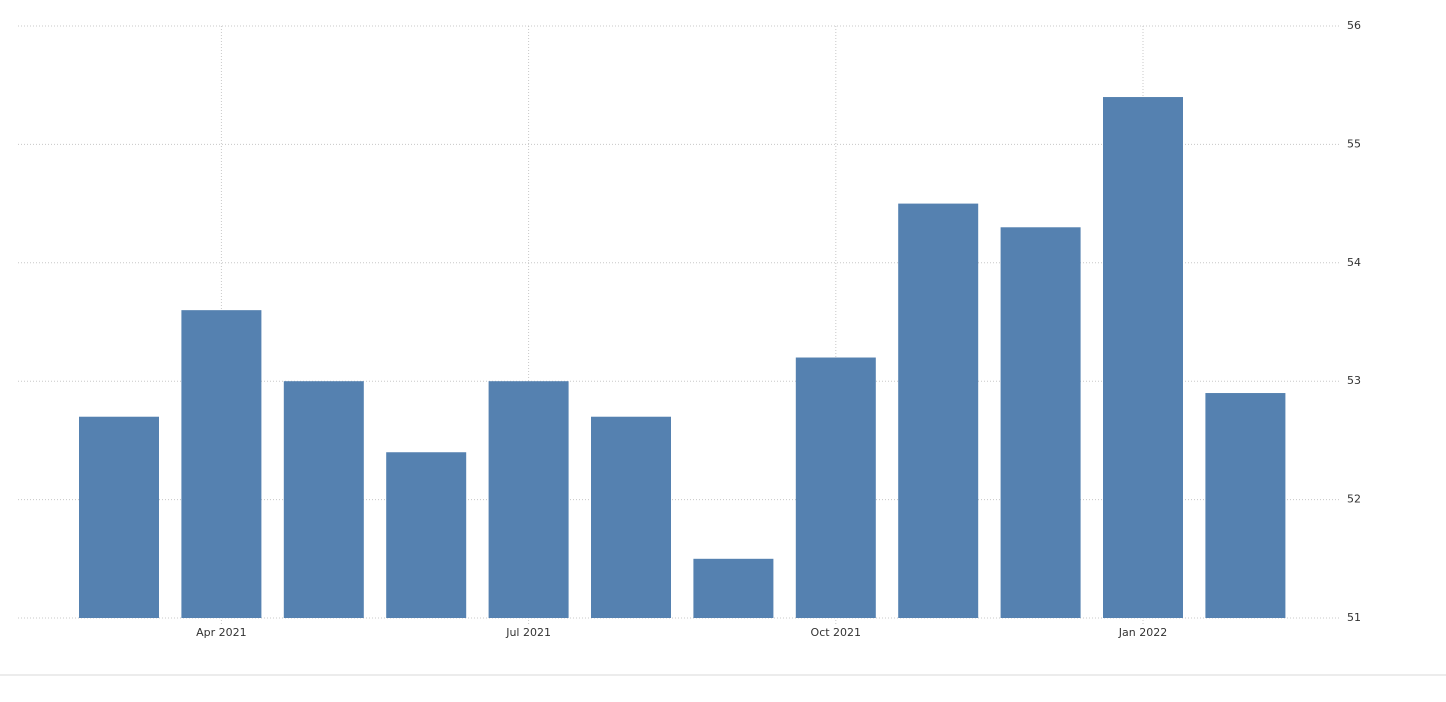 This screenshot has height=702, width=1446. I want to click on y-tick-label: 53, so click(1354, 380).